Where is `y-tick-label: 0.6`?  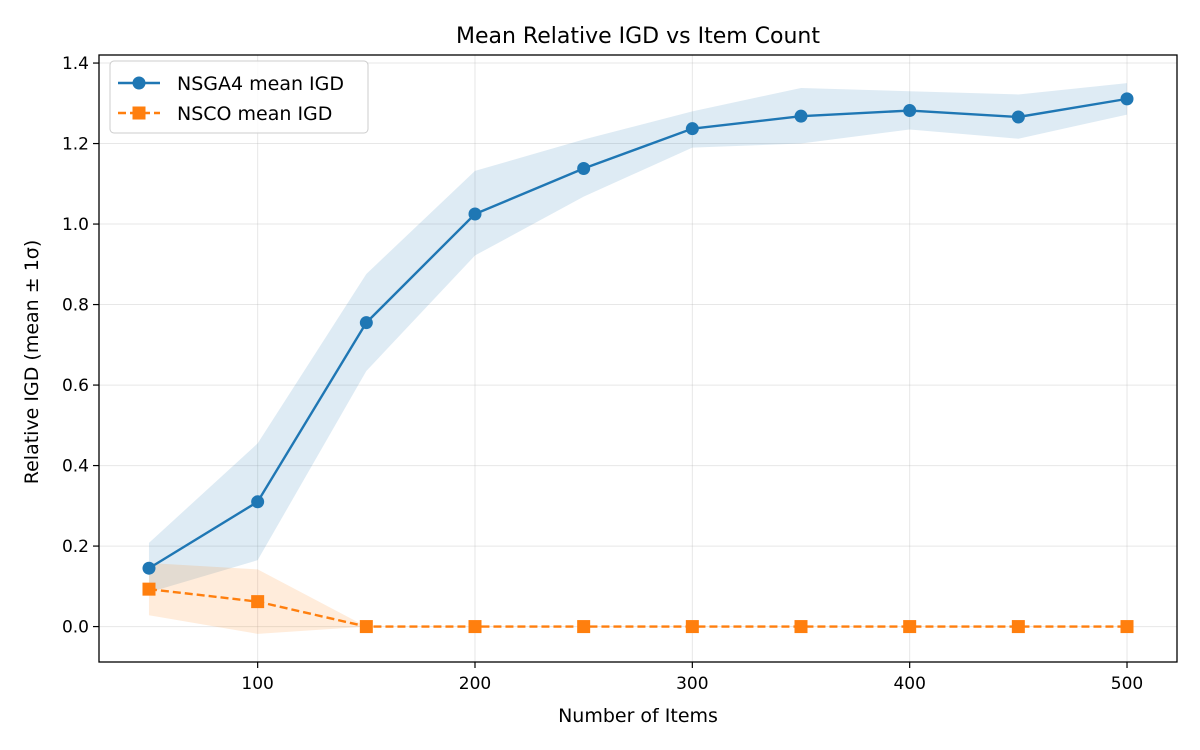 y-tick-label: 0.6 is located at coordinates (75, 386).